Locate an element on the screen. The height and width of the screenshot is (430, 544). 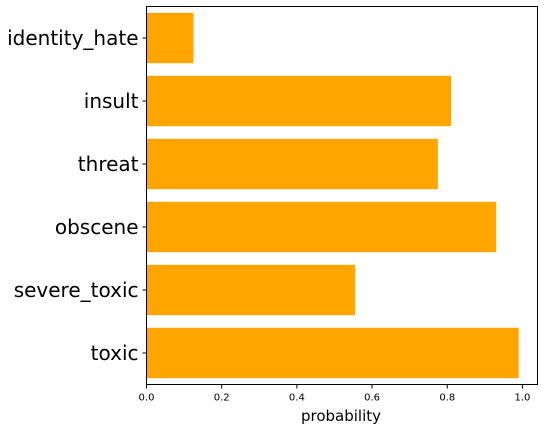
category-label-severe-toxic: severe_toxic is located at coordinates (76, 290).